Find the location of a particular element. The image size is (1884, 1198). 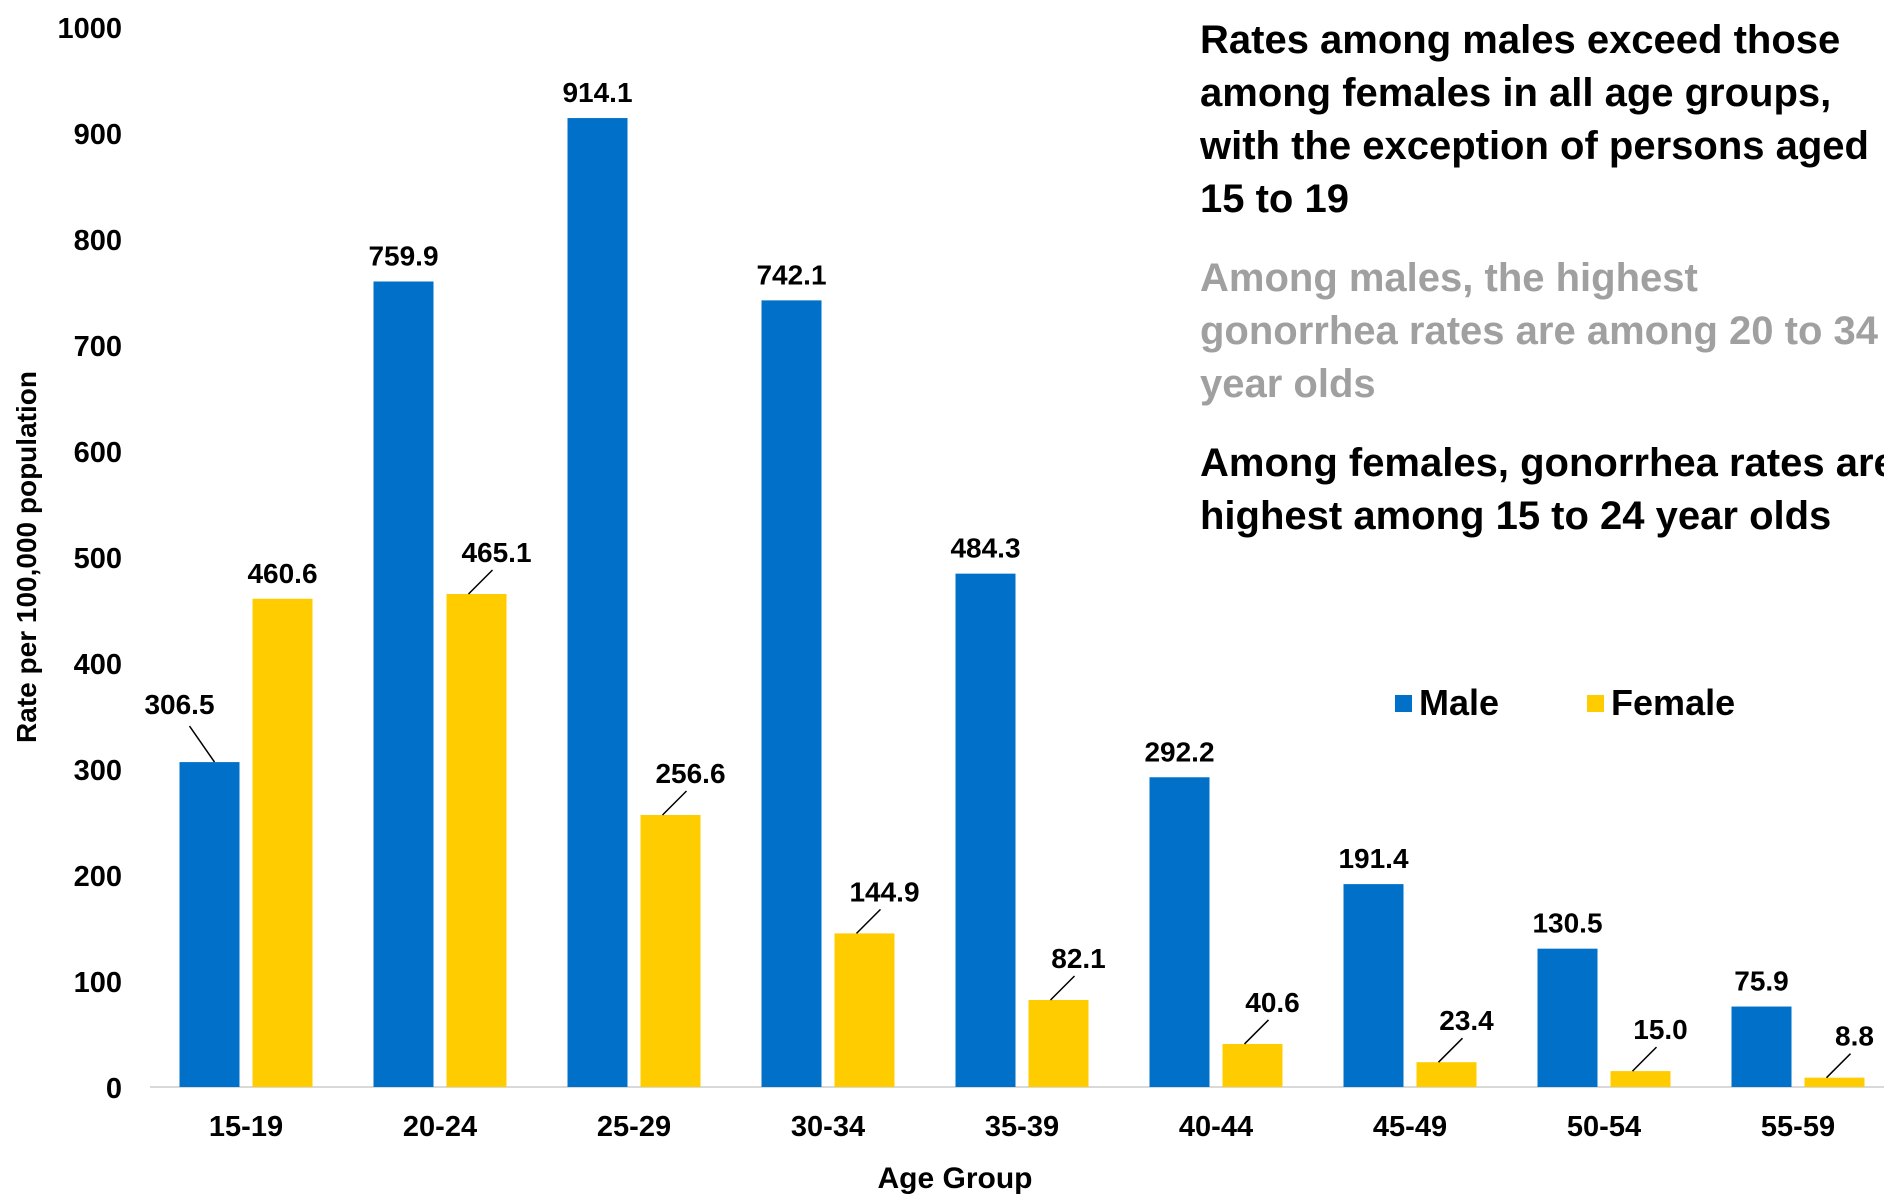

x-tick-label: 35-39 is located at coordinates (1022, 1127).